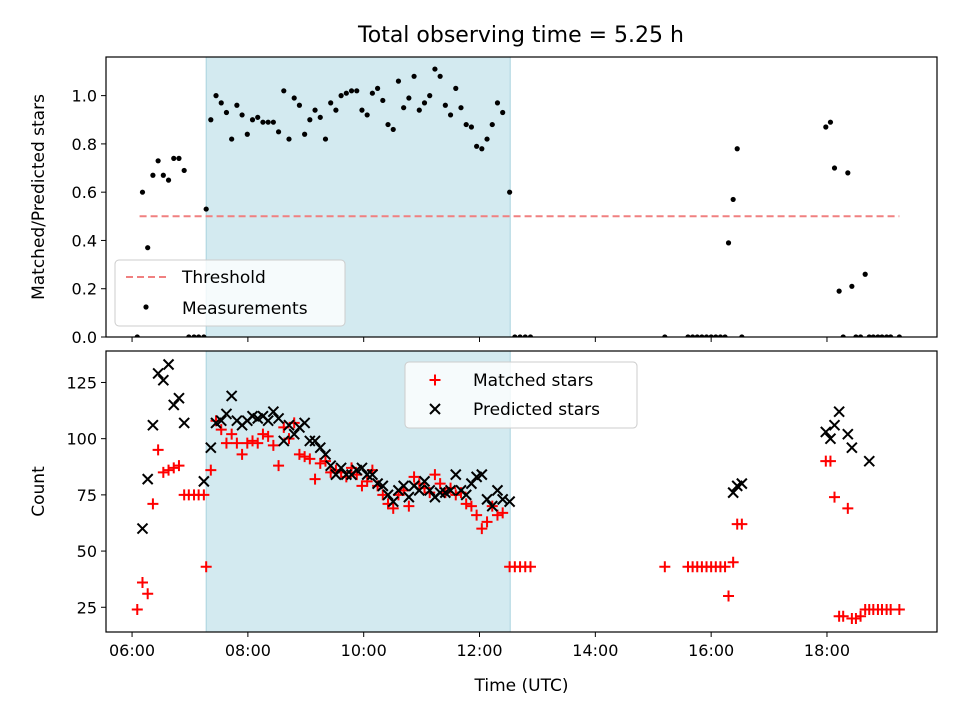  I want to click on legend-measurements-swatch, so click(146, 307).